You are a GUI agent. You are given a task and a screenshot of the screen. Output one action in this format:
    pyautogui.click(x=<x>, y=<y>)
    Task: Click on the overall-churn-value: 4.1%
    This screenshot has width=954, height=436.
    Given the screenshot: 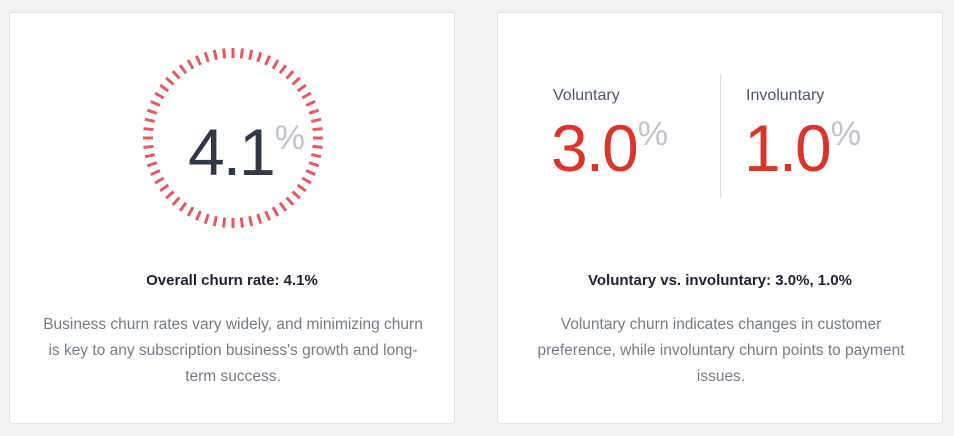 What is the action you would take?
    pyautogui.click(x=246, y=152)
    